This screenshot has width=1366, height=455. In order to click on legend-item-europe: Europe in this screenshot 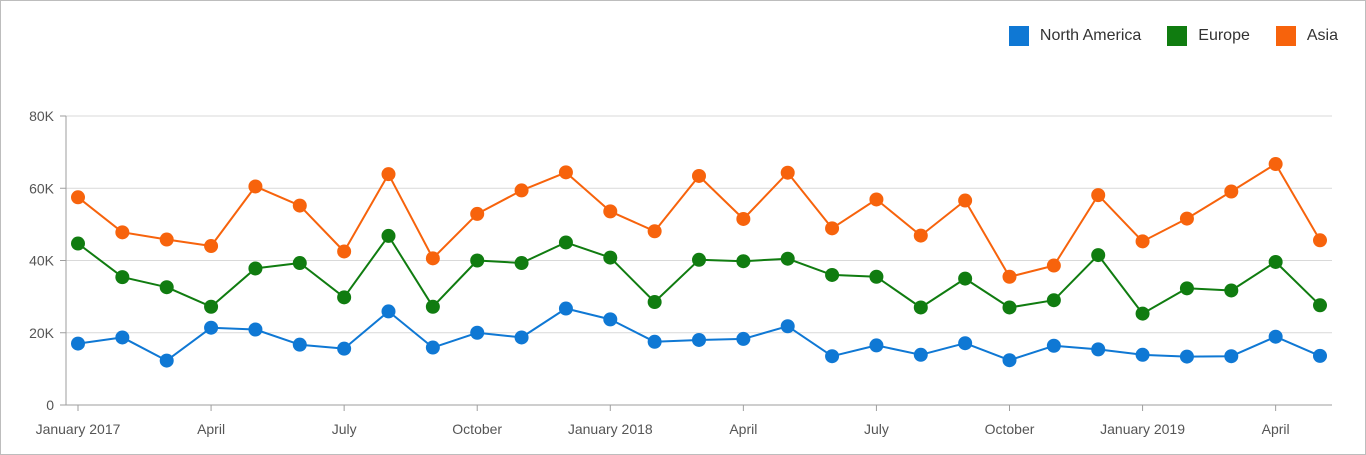, I will do `click(1208, 36)`.